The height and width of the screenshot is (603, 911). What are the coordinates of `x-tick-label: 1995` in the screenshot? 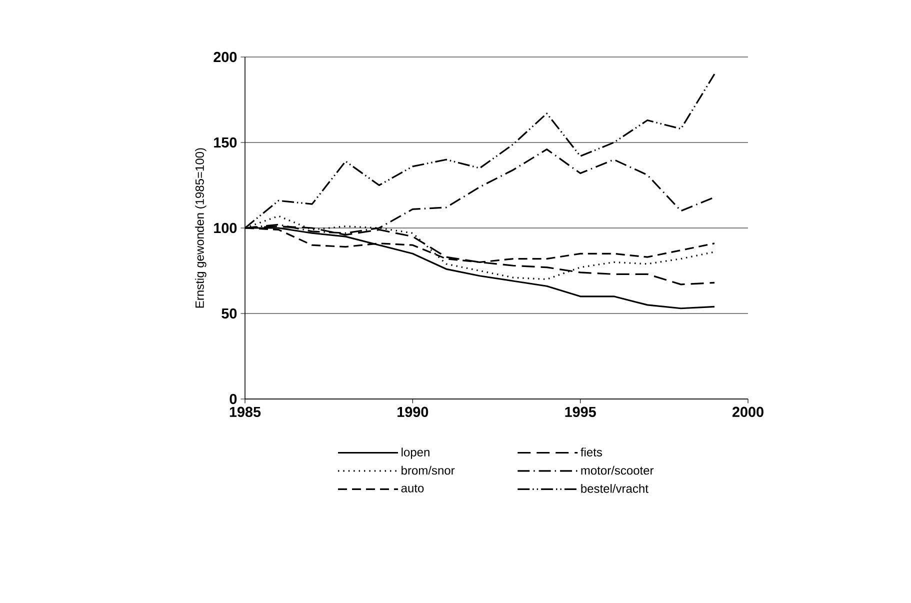 It's located at (580, 411).